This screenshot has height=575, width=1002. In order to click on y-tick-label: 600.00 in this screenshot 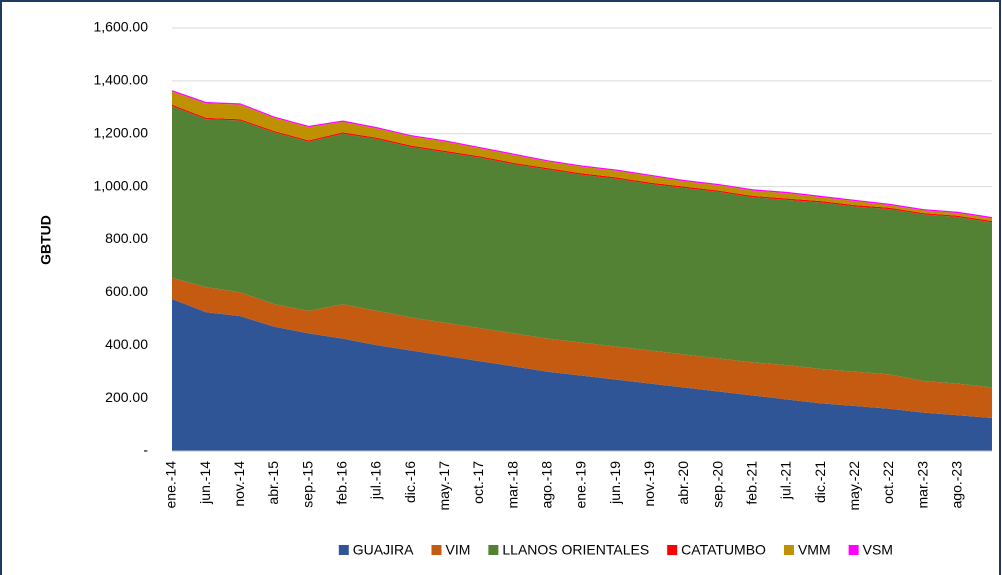, I will do `click(126, 291)`.